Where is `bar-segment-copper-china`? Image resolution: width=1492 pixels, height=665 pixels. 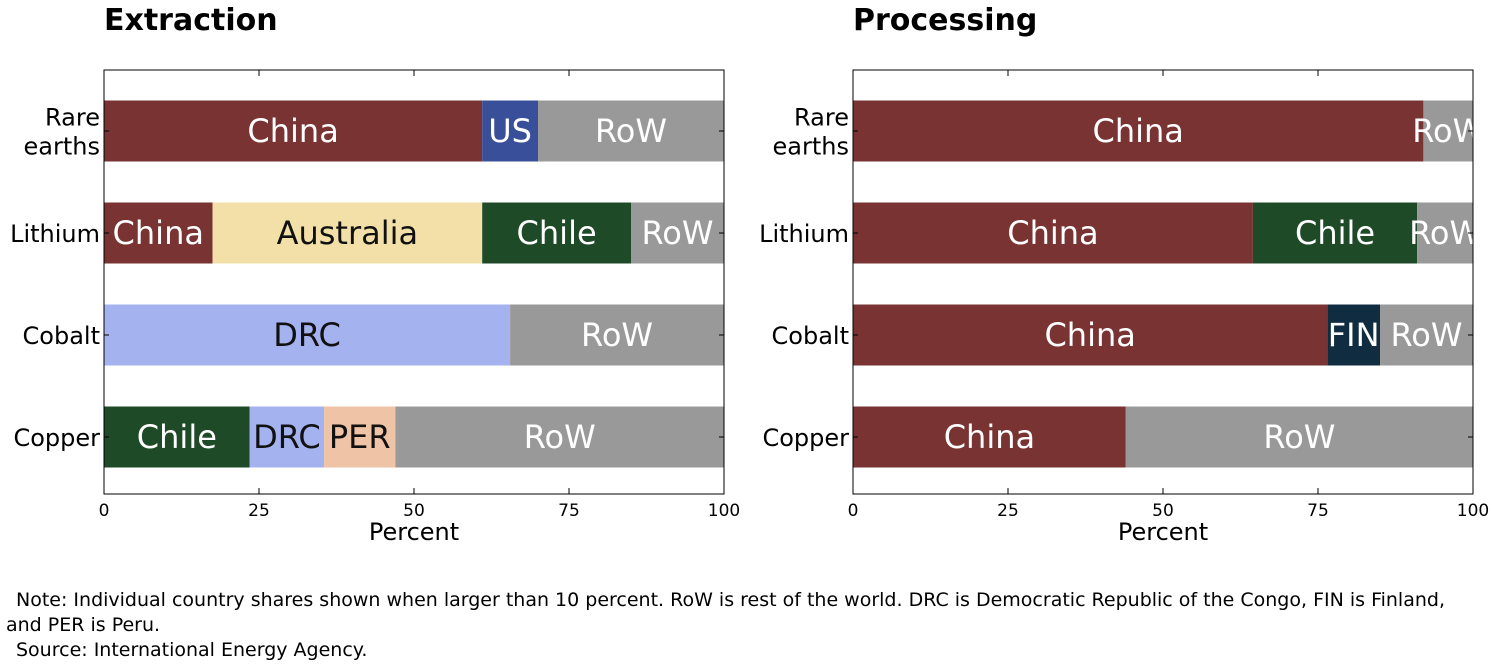 bar-segment-copper-china is located at coordinates (989, 437).